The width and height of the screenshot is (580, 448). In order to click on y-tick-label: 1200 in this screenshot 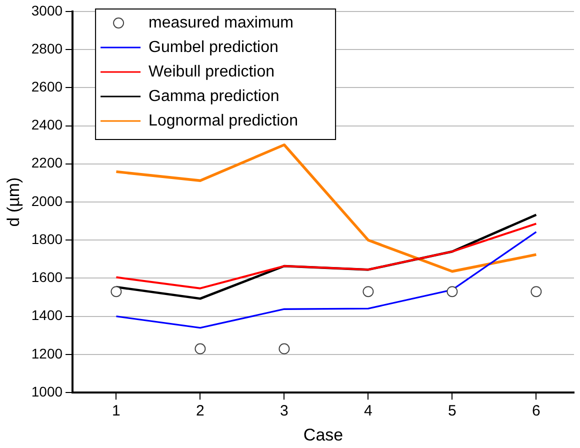, I will do `click(47, 353)`.